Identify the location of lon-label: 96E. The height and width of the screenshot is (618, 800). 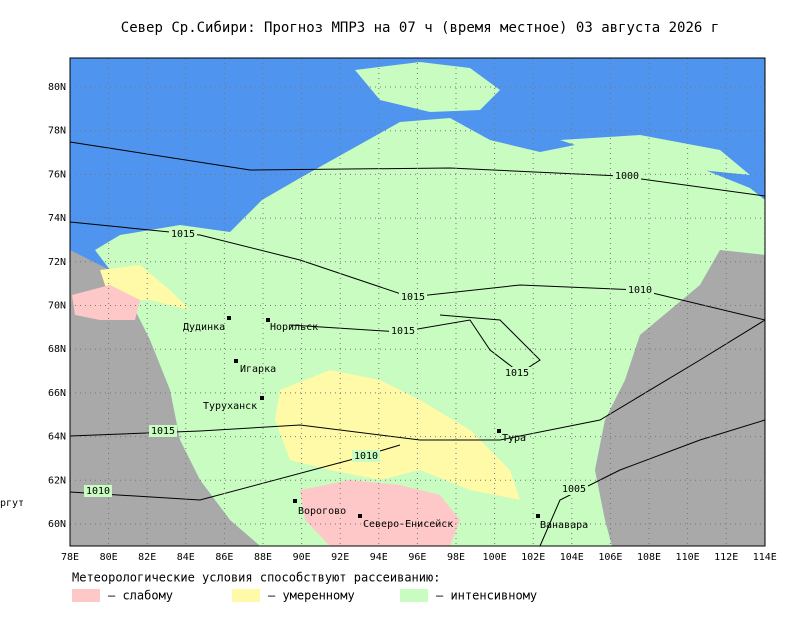
(417, 557).